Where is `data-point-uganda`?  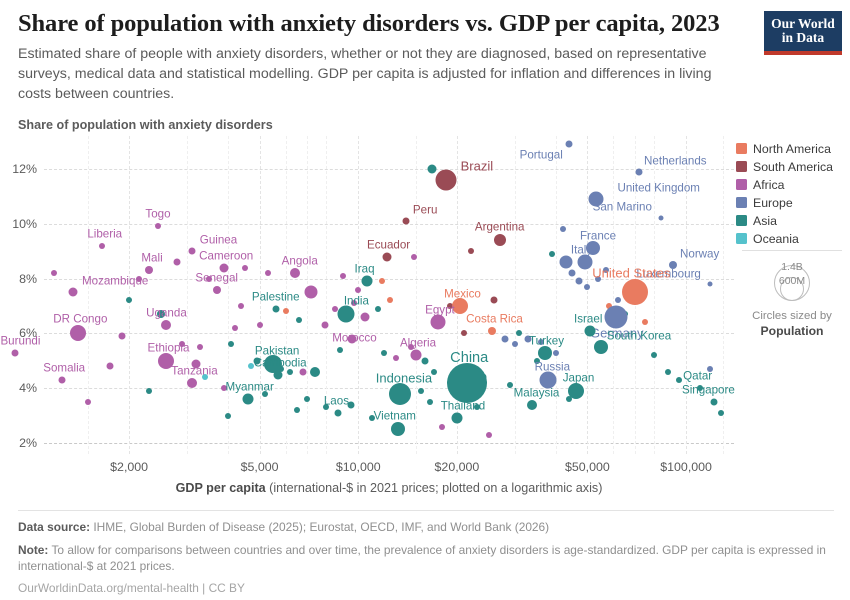
data-point-uganda is located at coordinates (166, 325).